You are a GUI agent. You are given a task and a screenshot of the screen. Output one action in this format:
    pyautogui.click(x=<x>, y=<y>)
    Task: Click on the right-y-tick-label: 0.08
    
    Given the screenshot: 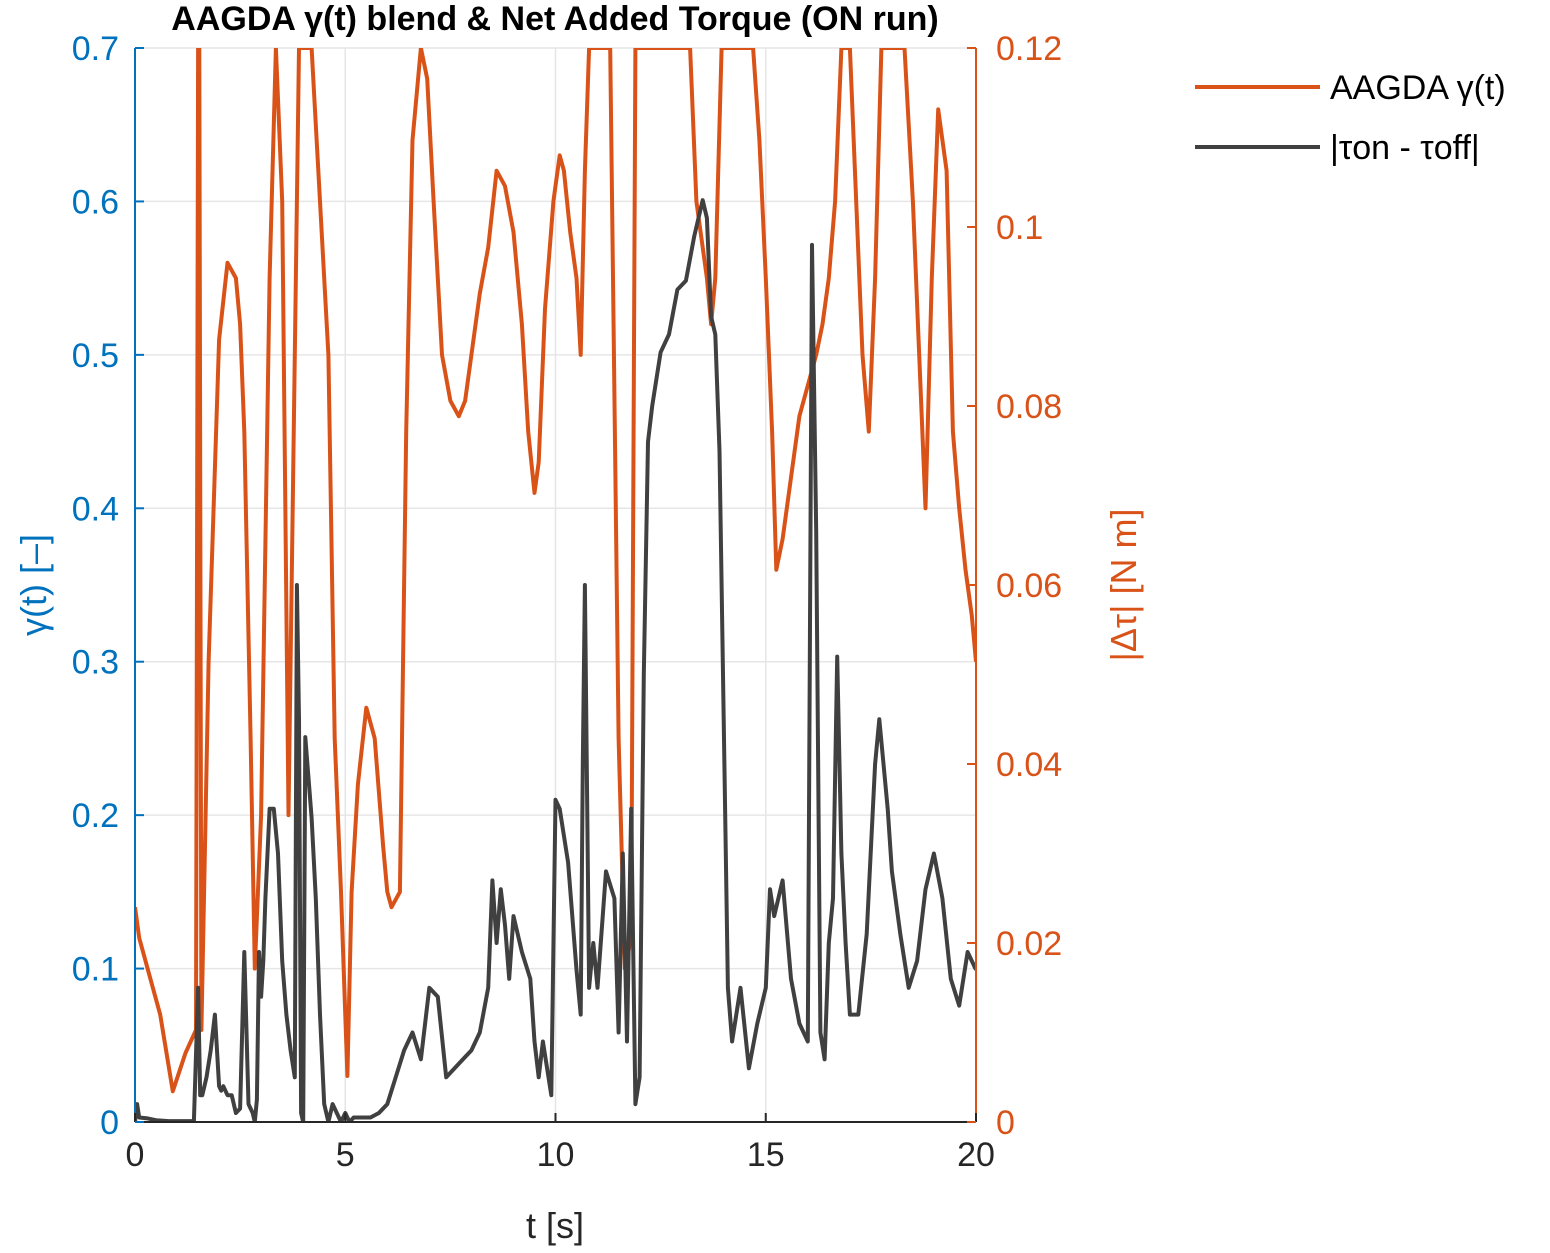 What is the action you would take?
    pyautogui.click(x=1029, y=407)
    